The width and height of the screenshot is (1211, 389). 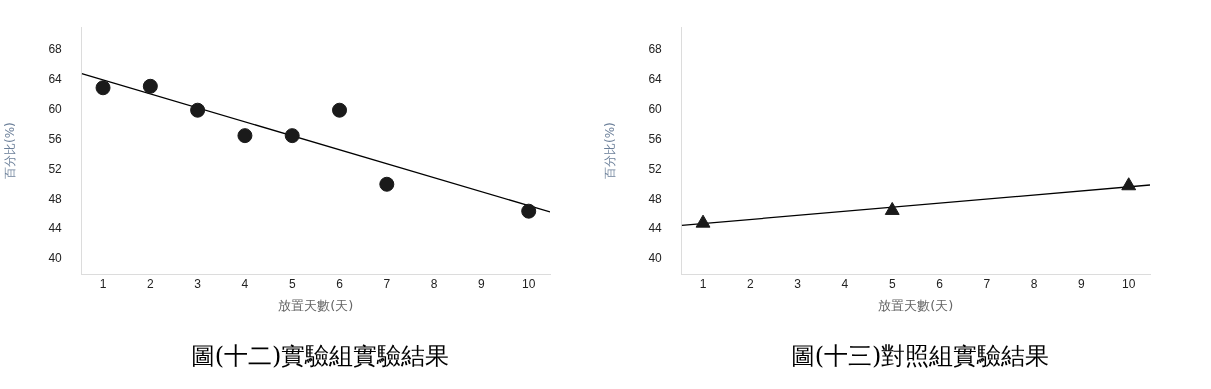 I want to click on text: 圖(十二)實驗組實驗結果, so click(x=320, y=356).